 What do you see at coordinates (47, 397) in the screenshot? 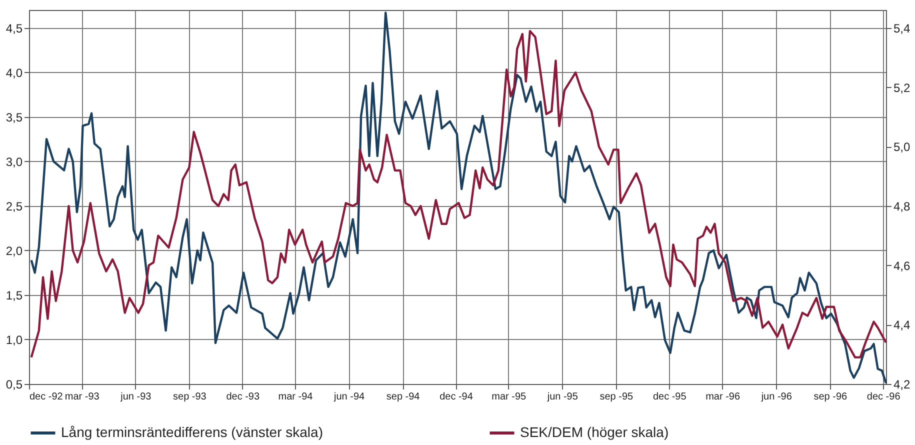
I see `x-tick-label: dec -92` at bounding box center [47, 397].